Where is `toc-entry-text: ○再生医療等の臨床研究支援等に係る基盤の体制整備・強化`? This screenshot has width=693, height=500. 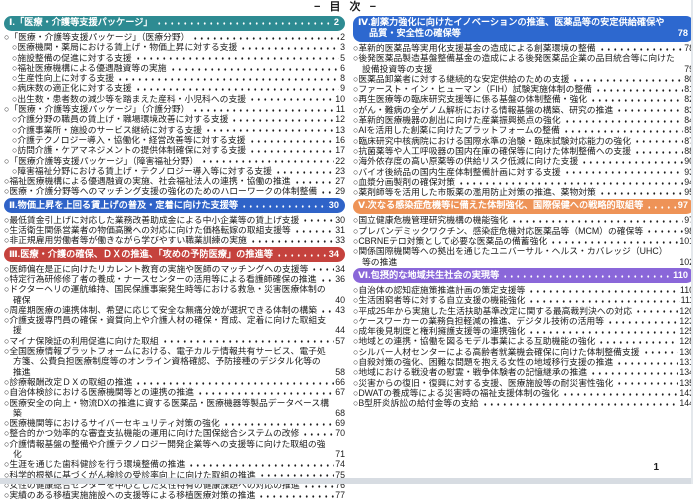
toc-entry-text: ○再生医療等の臨床研究支援等に係る基盤の体制整備・強化 is located at coordinates (470, 99).